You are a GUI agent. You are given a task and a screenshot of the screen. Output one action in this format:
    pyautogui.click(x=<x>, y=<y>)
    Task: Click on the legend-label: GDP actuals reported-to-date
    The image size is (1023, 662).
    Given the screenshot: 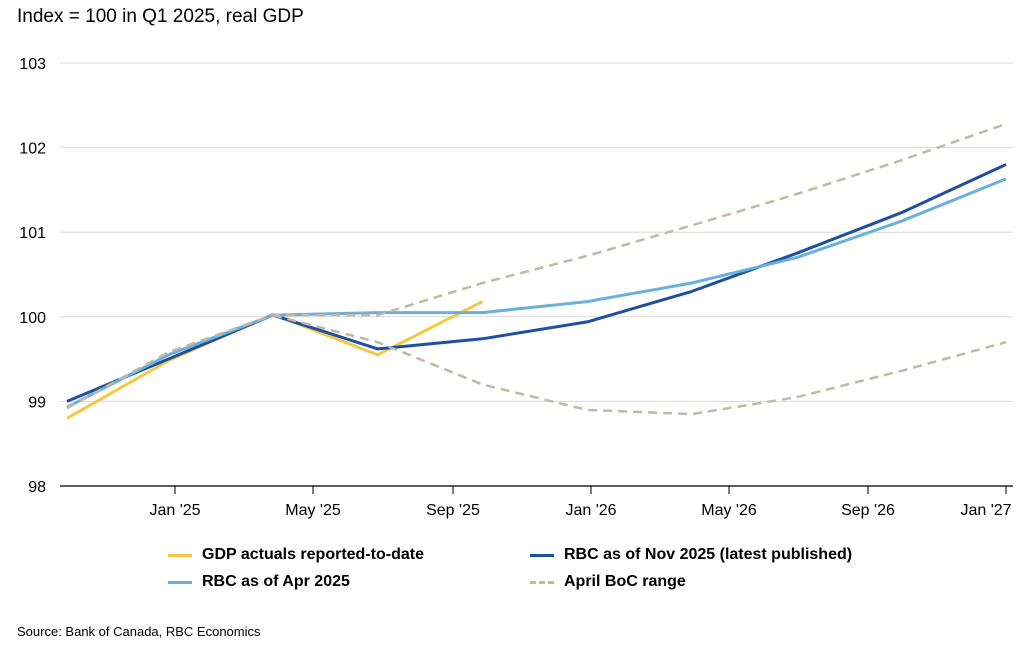 What is the action you would take?
    pyautogui.click(x=313, y=554)
    